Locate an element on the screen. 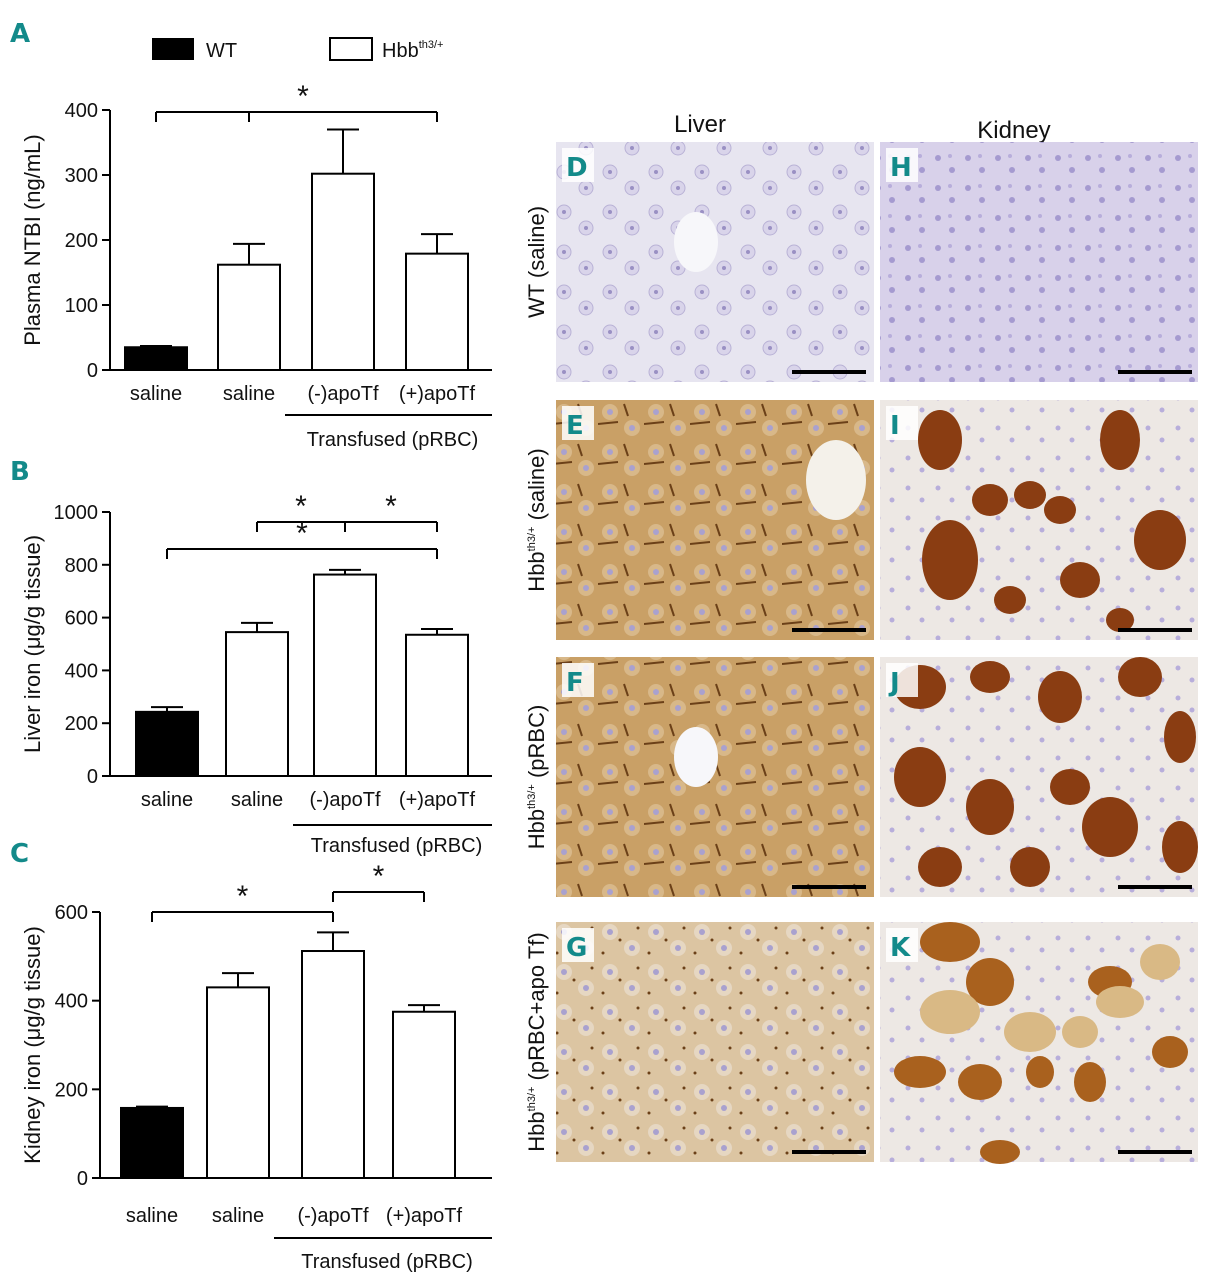 The width and height of the screenshot is (1209, 1285). significance-bracket-1: * is located at coordinates (391, 511).